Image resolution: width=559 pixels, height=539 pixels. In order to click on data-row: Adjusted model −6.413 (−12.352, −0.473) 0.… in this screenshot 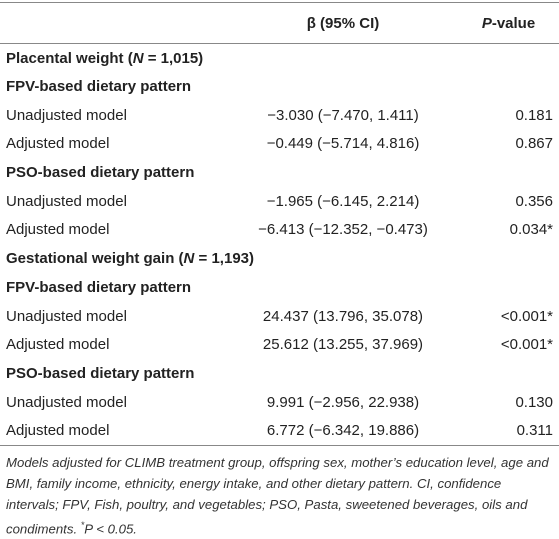, I will do `click(279, 230)`.